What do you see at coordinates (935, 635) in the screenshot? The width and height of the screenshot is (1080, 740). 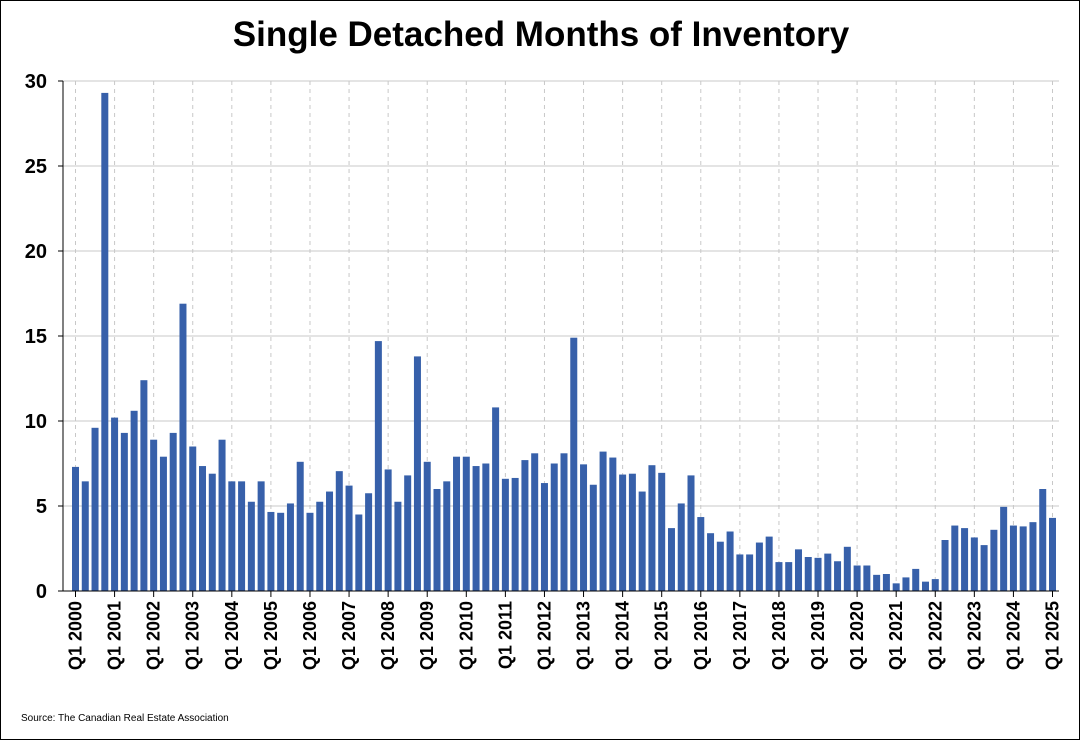 I see `x-tick-label: Q1 2022` at bounding box center [935, 635].